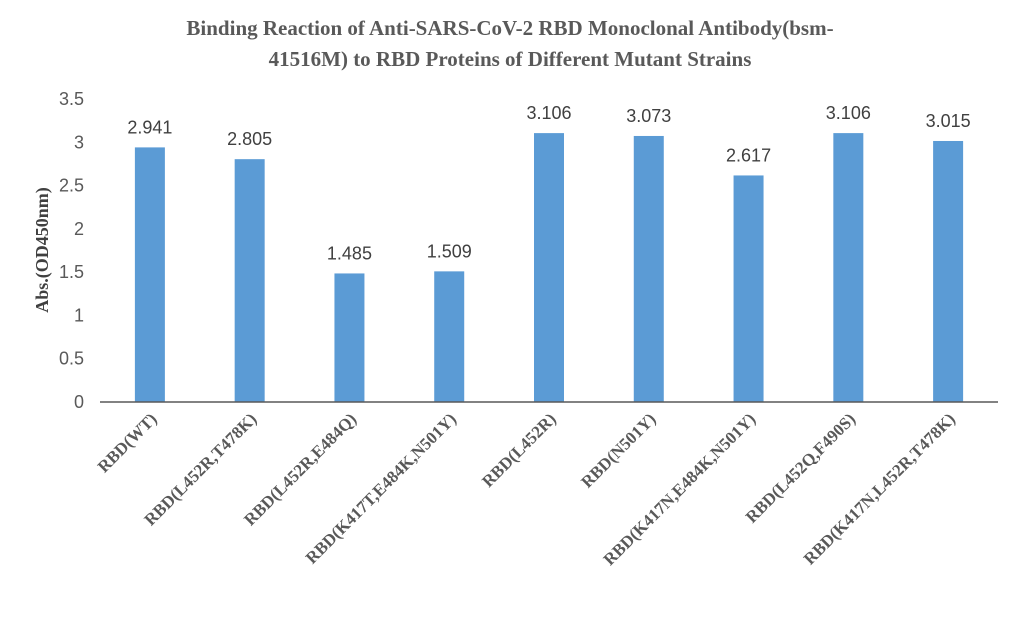  What do you see at coordinates (748, 155) in the screenshot?
I see `data-label: 2.617` at bounding box center [748, 155].